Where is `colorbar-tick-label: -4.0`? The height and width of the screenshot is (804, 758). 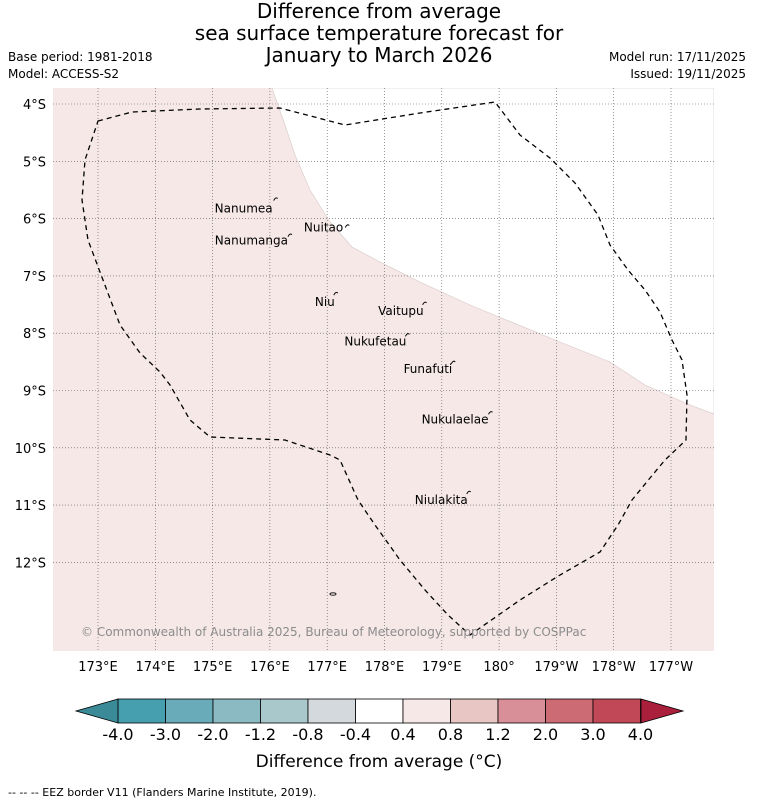 colorbar-tick-label: -4.0 is located at coordinates (117, 734).